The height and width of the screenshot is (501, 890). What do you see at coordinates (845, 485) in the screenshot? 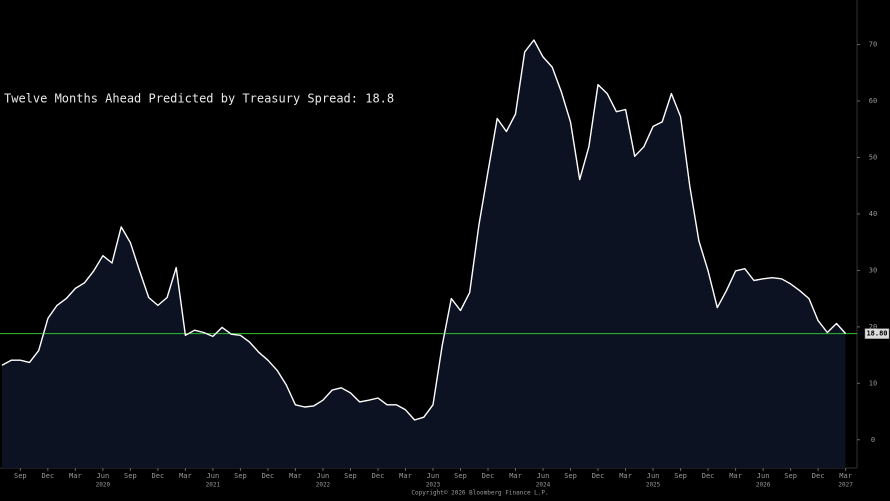
I see `year-label: 2027` at bounding box center [845, 485].